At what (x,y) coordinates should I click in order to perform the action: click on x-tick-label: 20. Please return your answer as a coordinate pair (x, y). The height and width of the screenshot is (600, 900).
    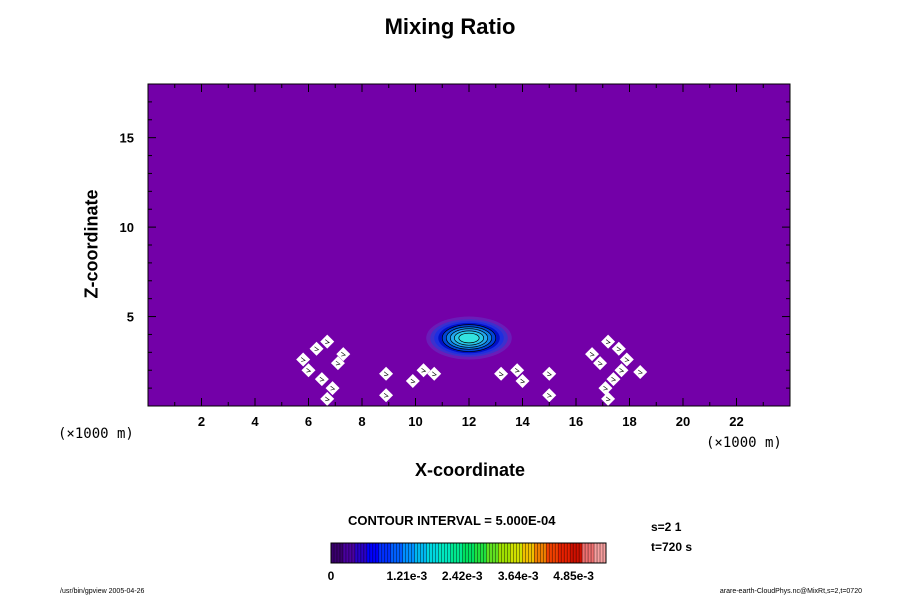
    Looking at the image, I should click on (683, 421).